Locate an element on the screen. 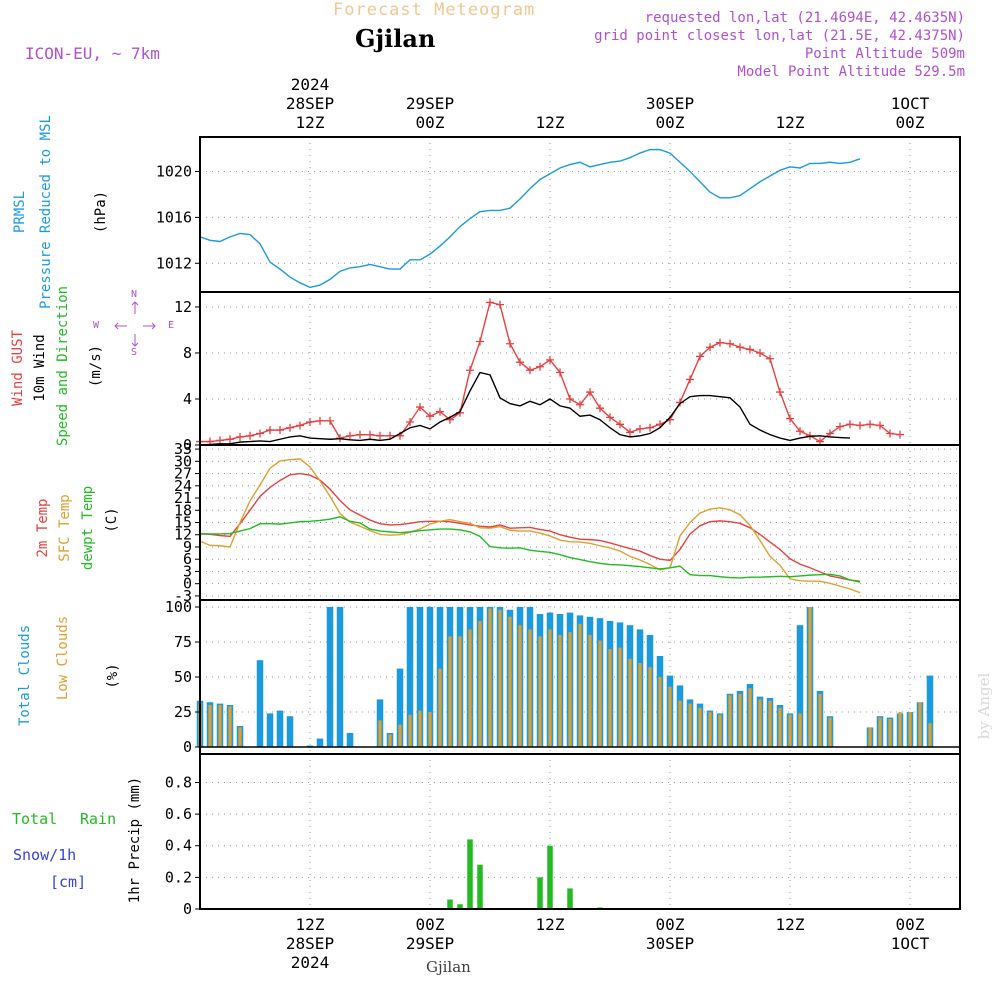 Image resolution: width=1000 pixels, height=1000 pixels. precip-ytick-label: 0.6 is located at coordinates (178, 814).